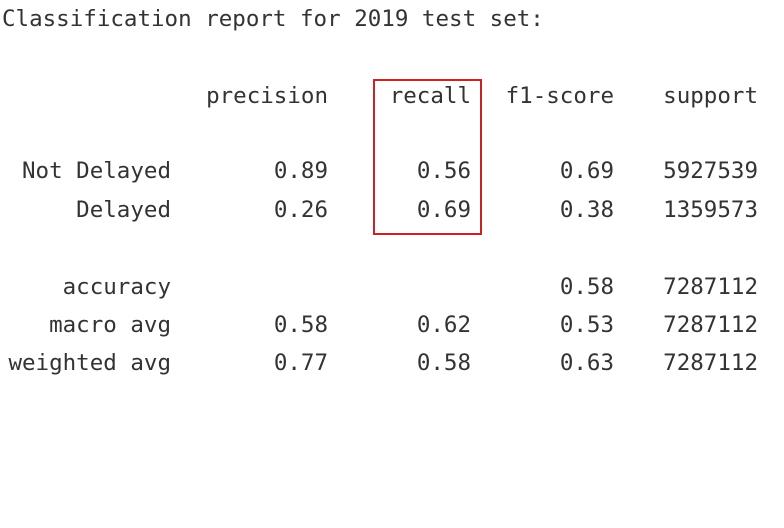 Image resolution: width=784 pixels, height=528 pixels. I want to click on row-precision: 0.89, so click(300, 171).